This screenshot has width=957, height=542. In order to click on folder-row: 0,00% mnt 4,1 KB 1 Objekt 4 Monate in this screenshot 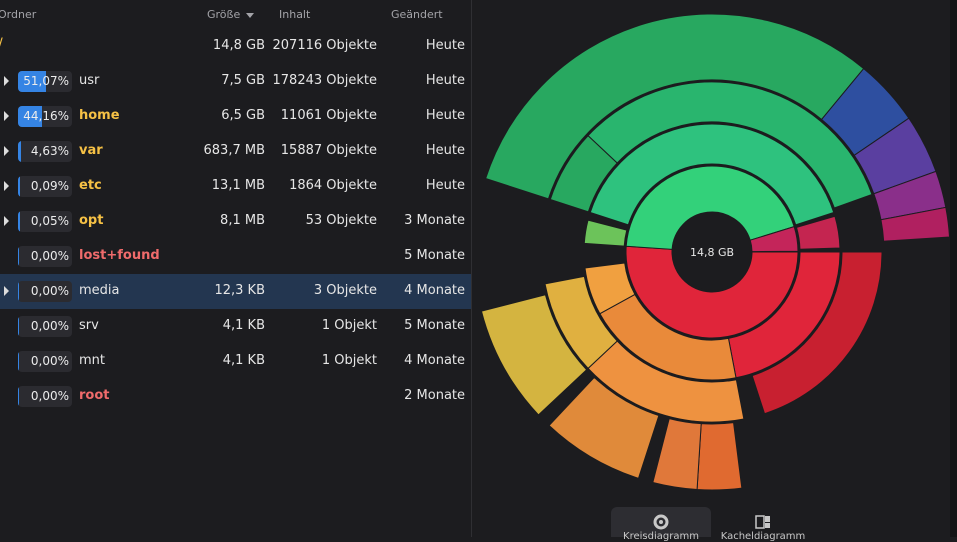, I will do `click(235, 361)`.